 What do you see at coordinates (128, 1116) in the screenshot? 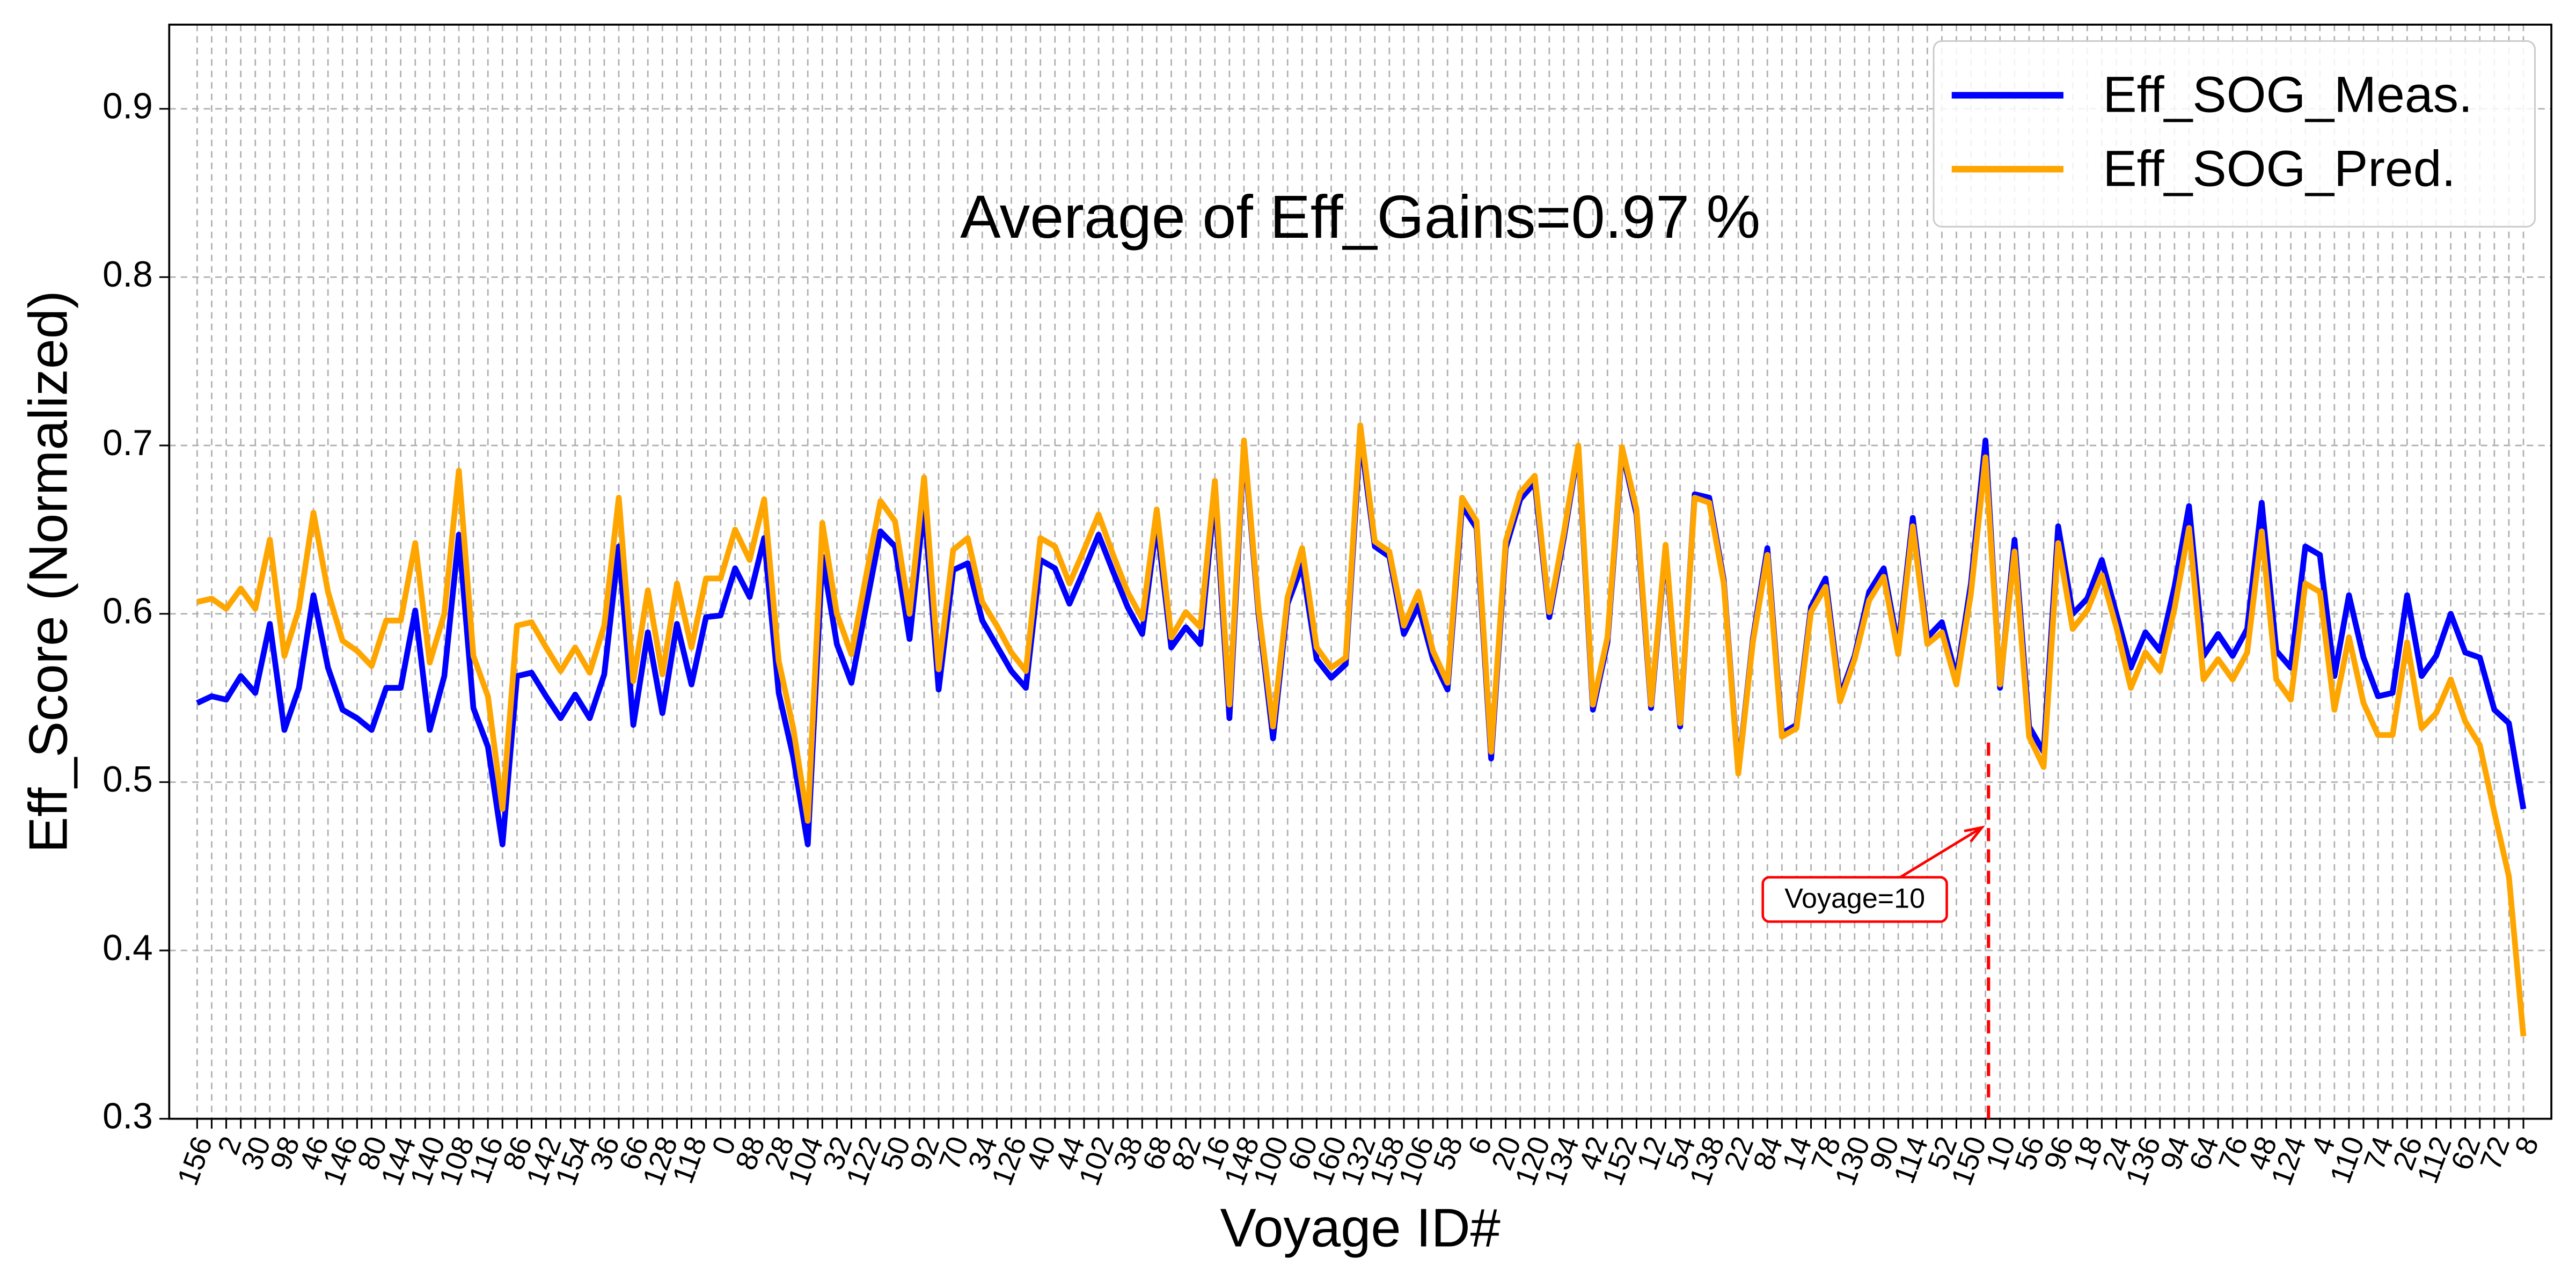
I see `y-tick-label: 0.3` at bounding box center [128, 1116].